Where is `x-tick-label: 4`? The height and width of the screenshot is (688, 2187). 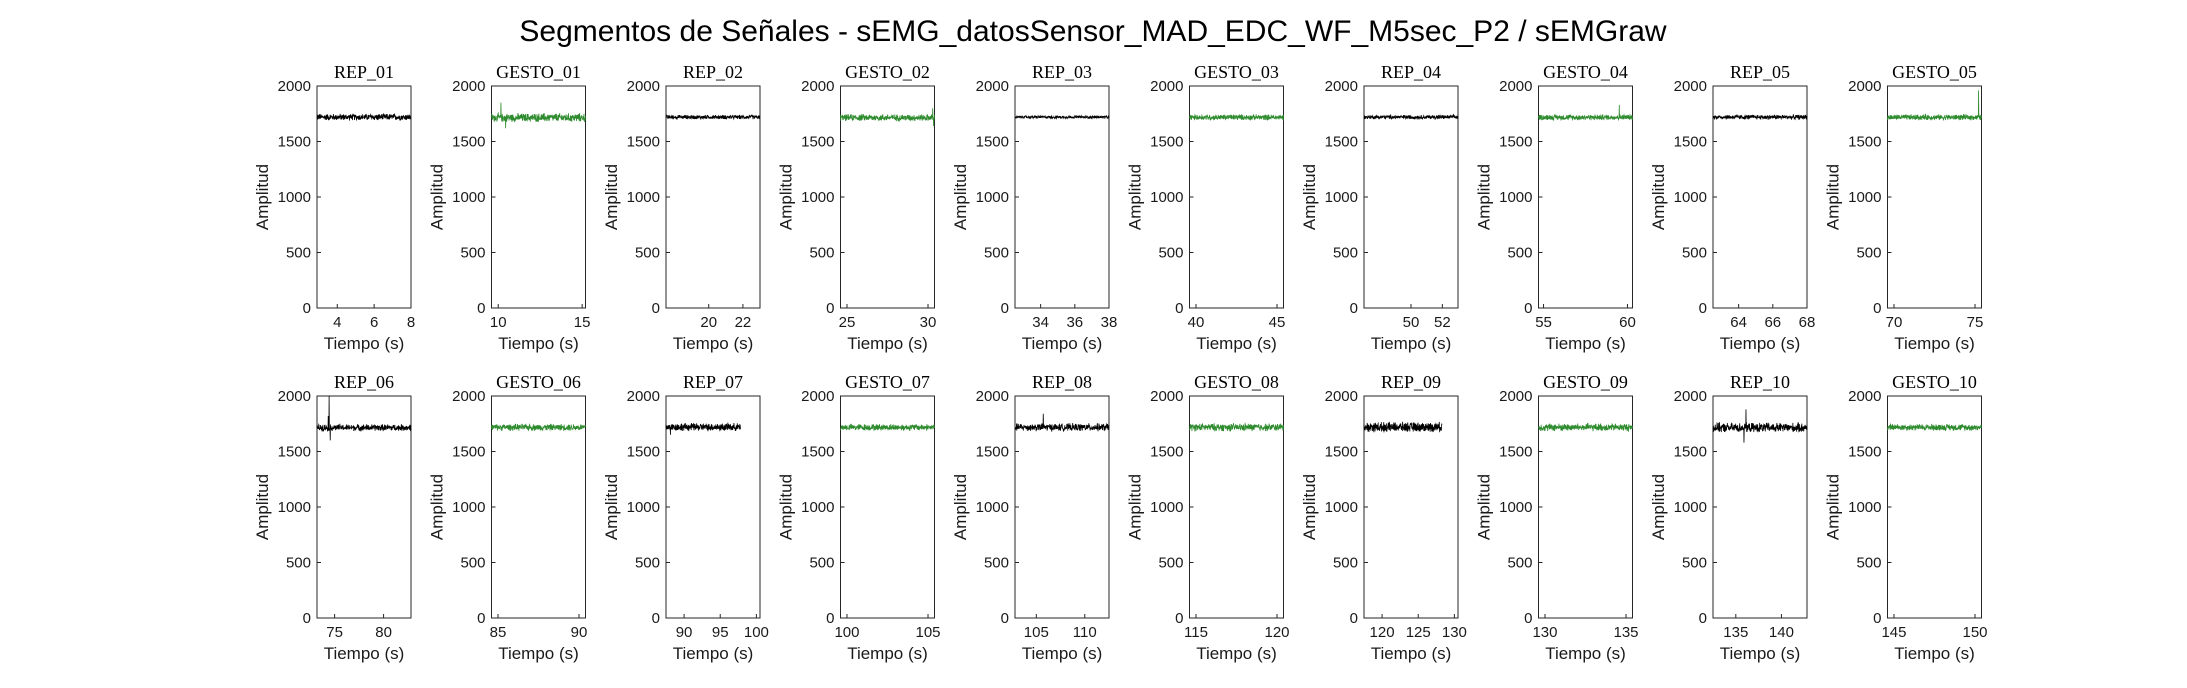
x-tick-label: 4 is located at coordinates (337, 322).